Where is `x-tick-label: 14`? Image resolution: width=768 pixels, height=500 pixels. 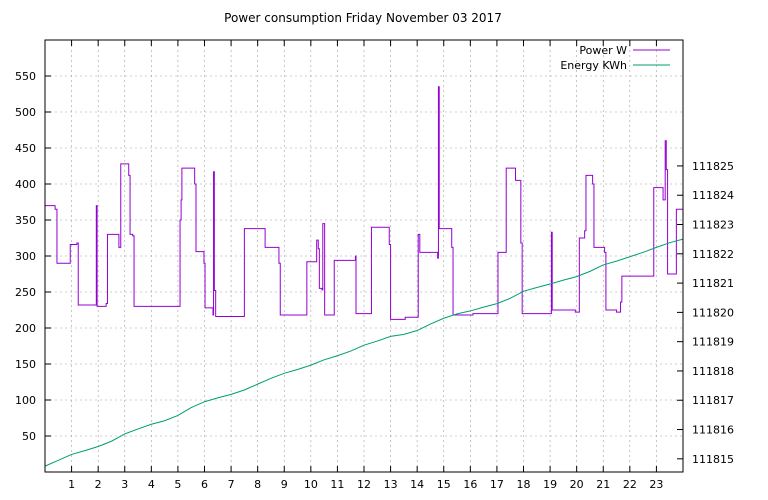
x-tick-label: 14 is located at coordinates (417, 484).